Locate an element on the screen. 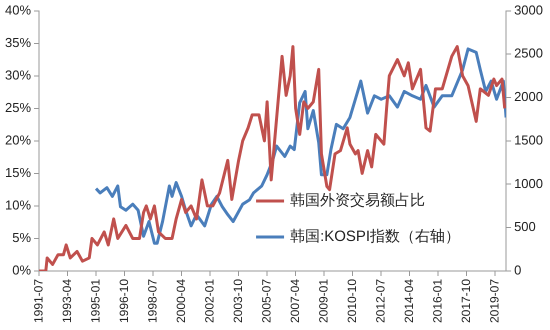  x-tick-label: 1995-01 is located at coordinates (95, 301).